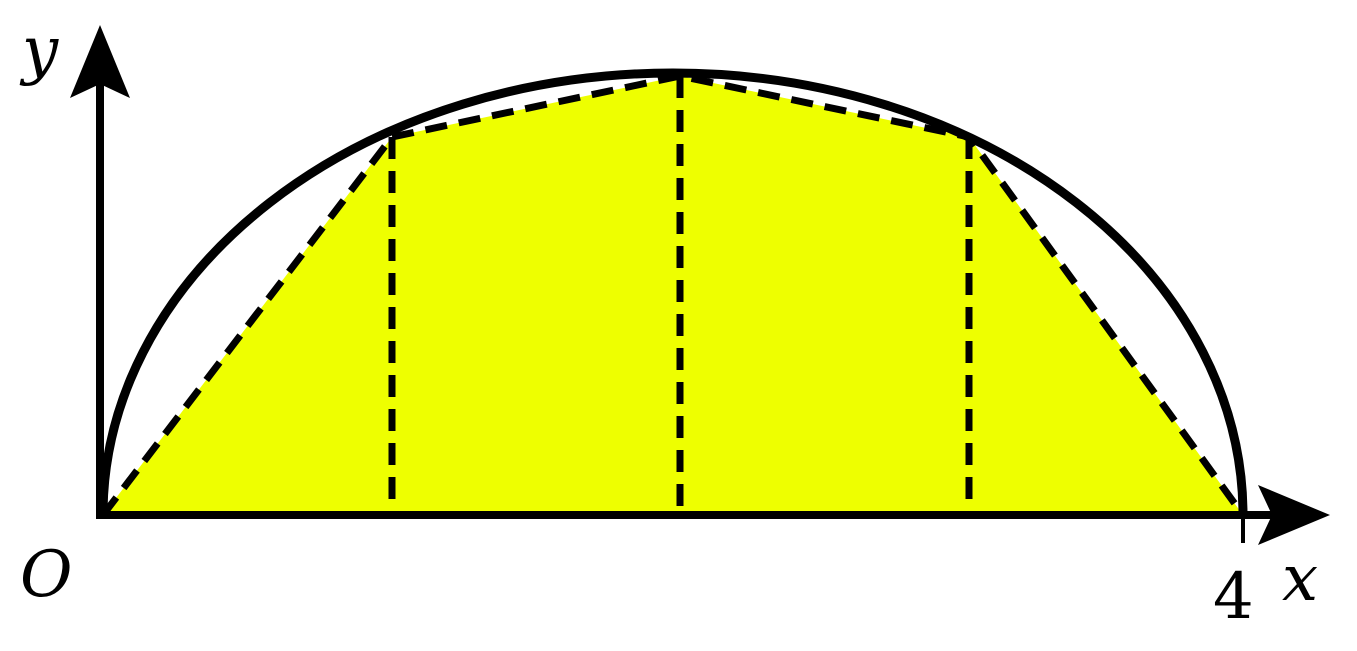 The height and width of the screenshot is (651, 1357). Describe the element at coordinates (39, 51) in the screenshot. I see `y-axis-label: y` at that location.